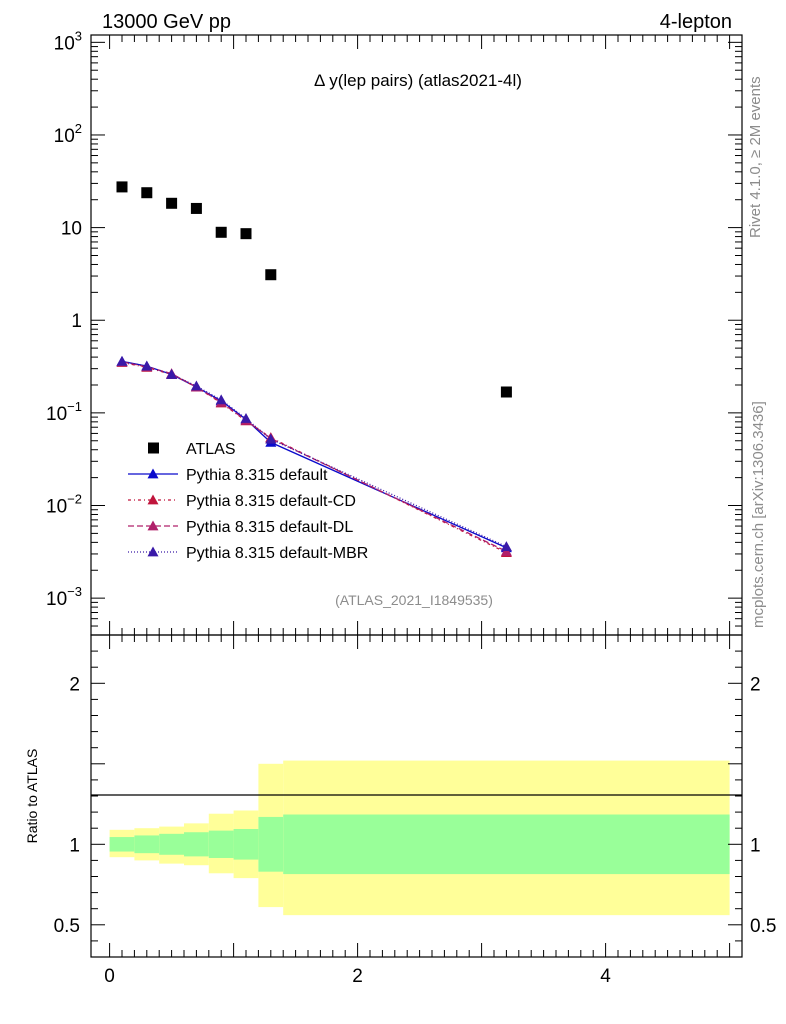  What do you see at coordinates (74, 845) in the screenshot?
I see `ratio-y-tick-label-left: 1` at bounding box center [74, 845].